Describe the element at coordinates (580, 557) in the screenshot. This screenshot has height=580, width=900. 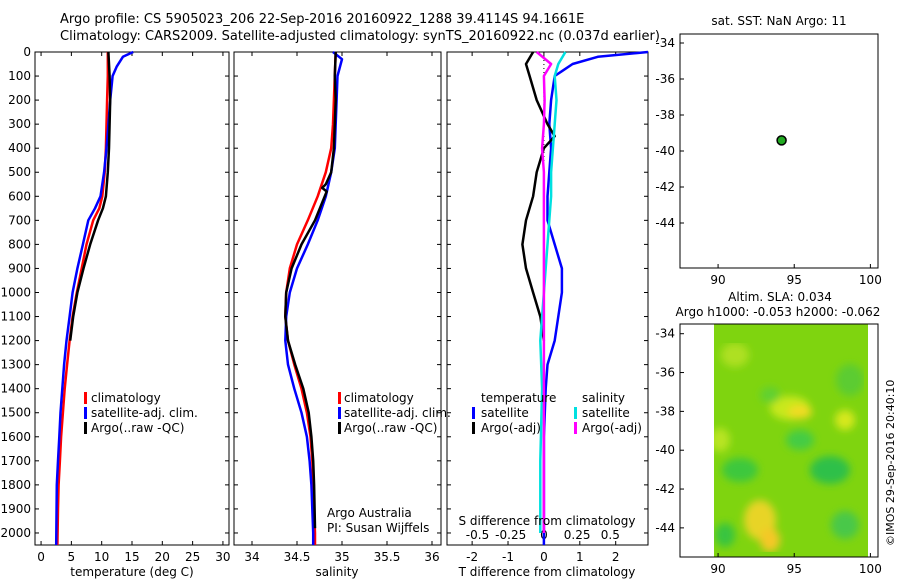
I see `x-tick-label: 1` at that location.